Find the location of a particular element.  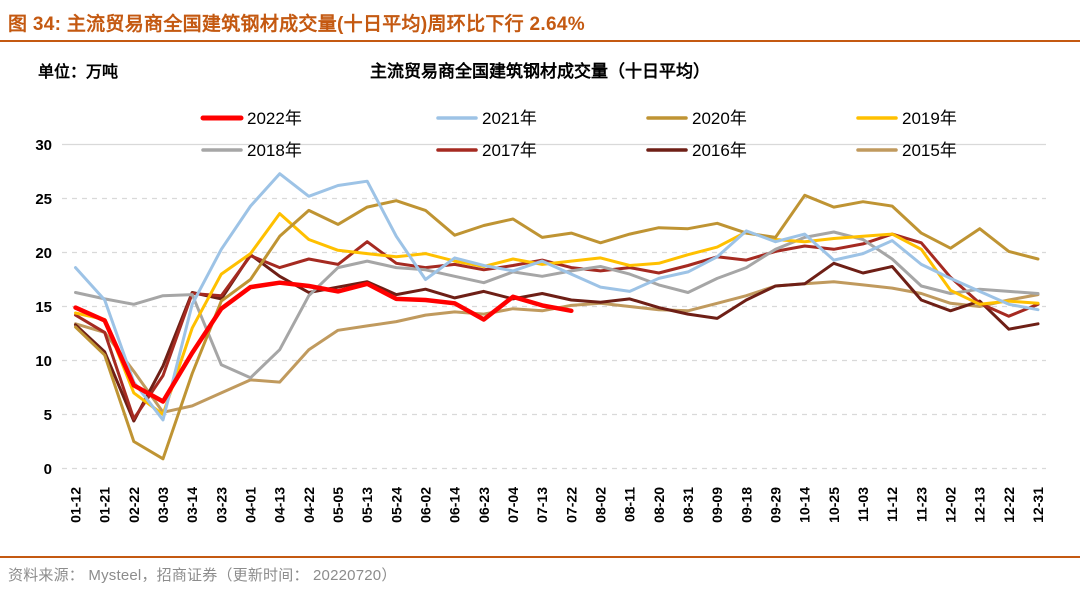

legend-label-2016: 2016年 is located at coordinates (719, 150).